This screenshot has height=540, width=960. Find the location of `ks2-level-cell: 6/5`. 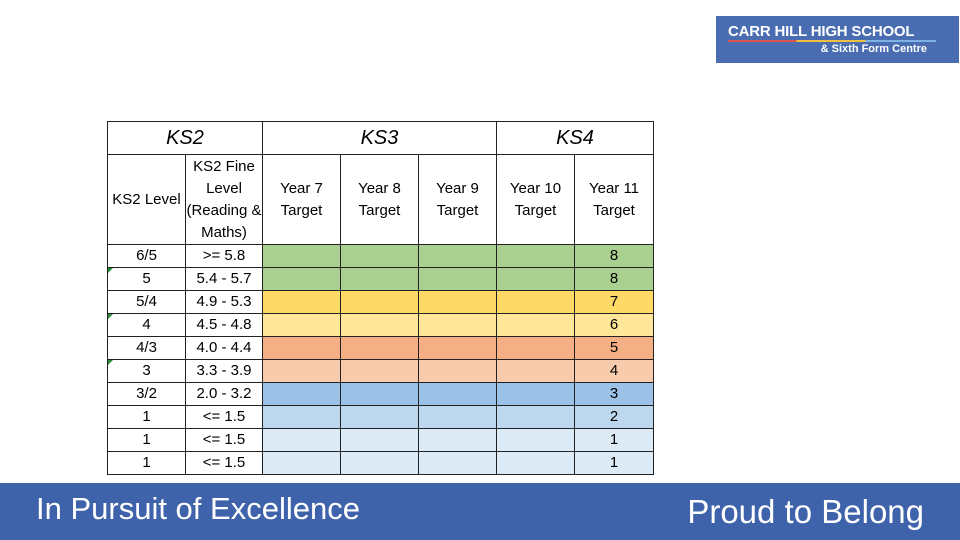

ks2-level-cell: 6/5 is located at coordinates (146, 256).